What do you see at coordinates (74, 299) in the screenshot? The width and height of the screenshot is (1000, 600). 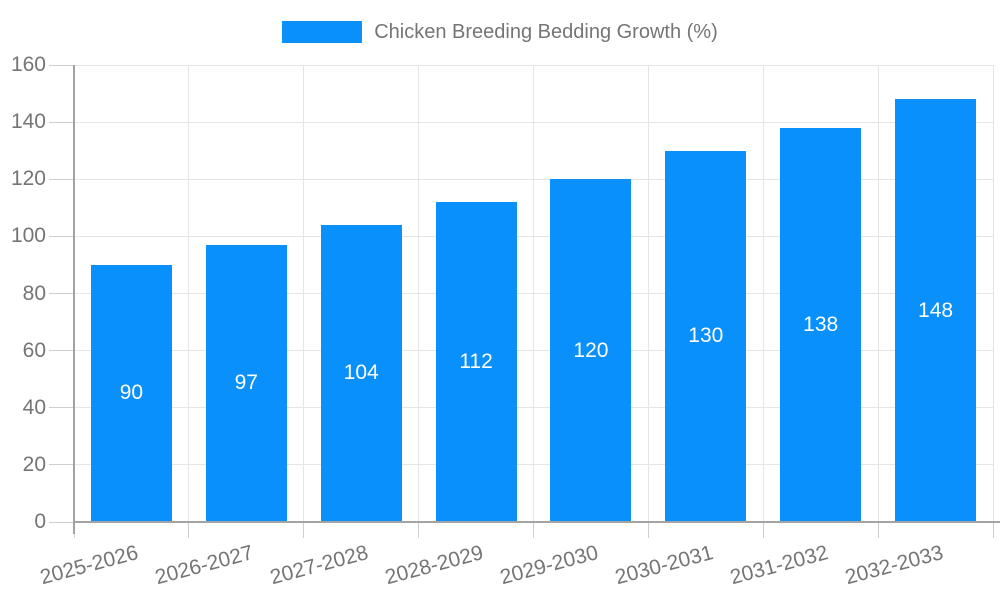 I see `y-axis-line` at bounding box center [74, 299].